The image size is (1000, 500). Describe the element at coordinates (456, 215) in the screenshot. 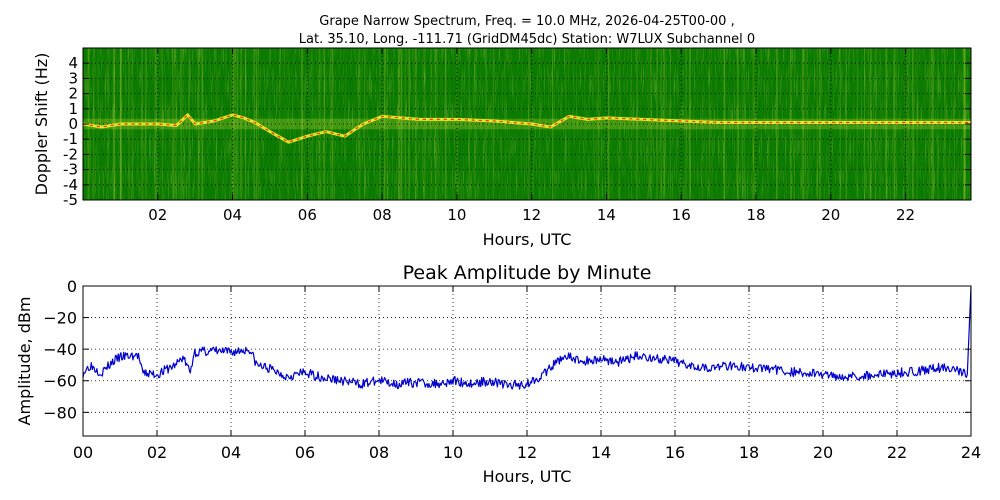

I see `spectrogram-x-tick-label: 10` at that location.